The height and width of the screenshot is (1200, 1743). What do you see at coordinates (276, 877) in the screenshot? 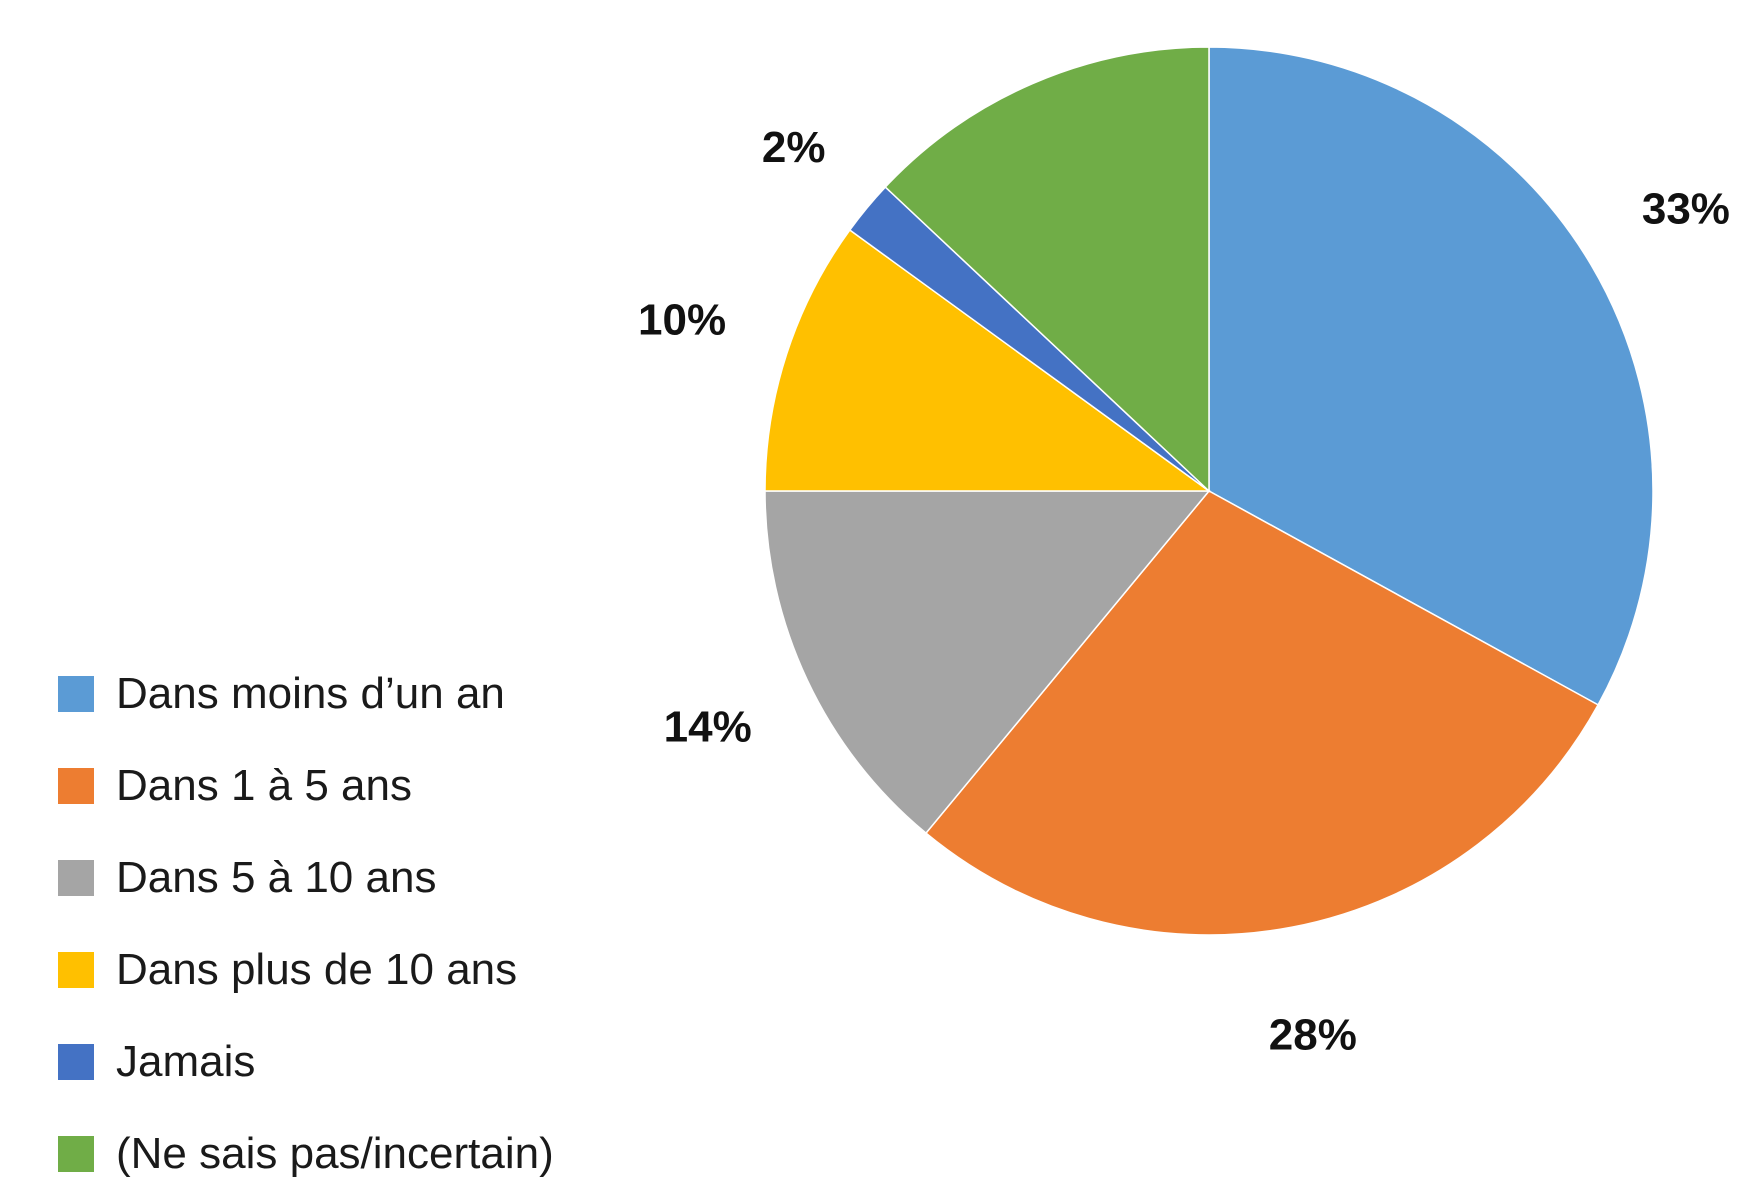
I see `legend-label: Dans 5 à 10 ans` at bounding box center [276, 877].